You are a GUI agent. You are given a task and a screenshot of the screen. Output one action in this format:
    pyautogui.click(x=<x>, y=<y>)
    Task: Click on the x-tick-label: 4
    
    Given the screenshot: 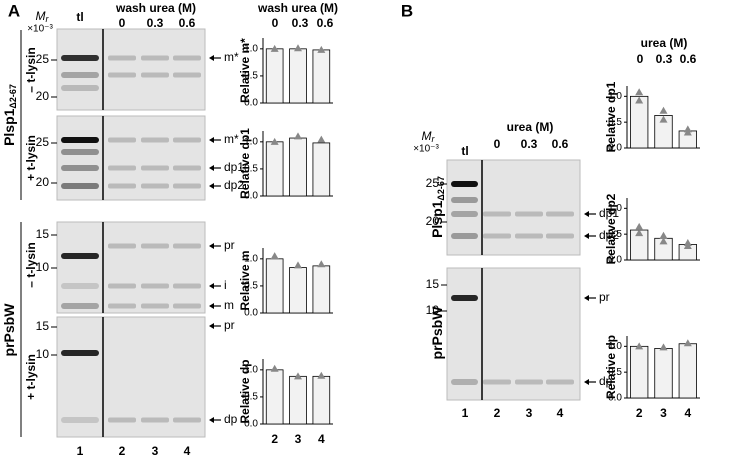 What is the action you would take?
    pyautogui.click(x=687, y=413)
    